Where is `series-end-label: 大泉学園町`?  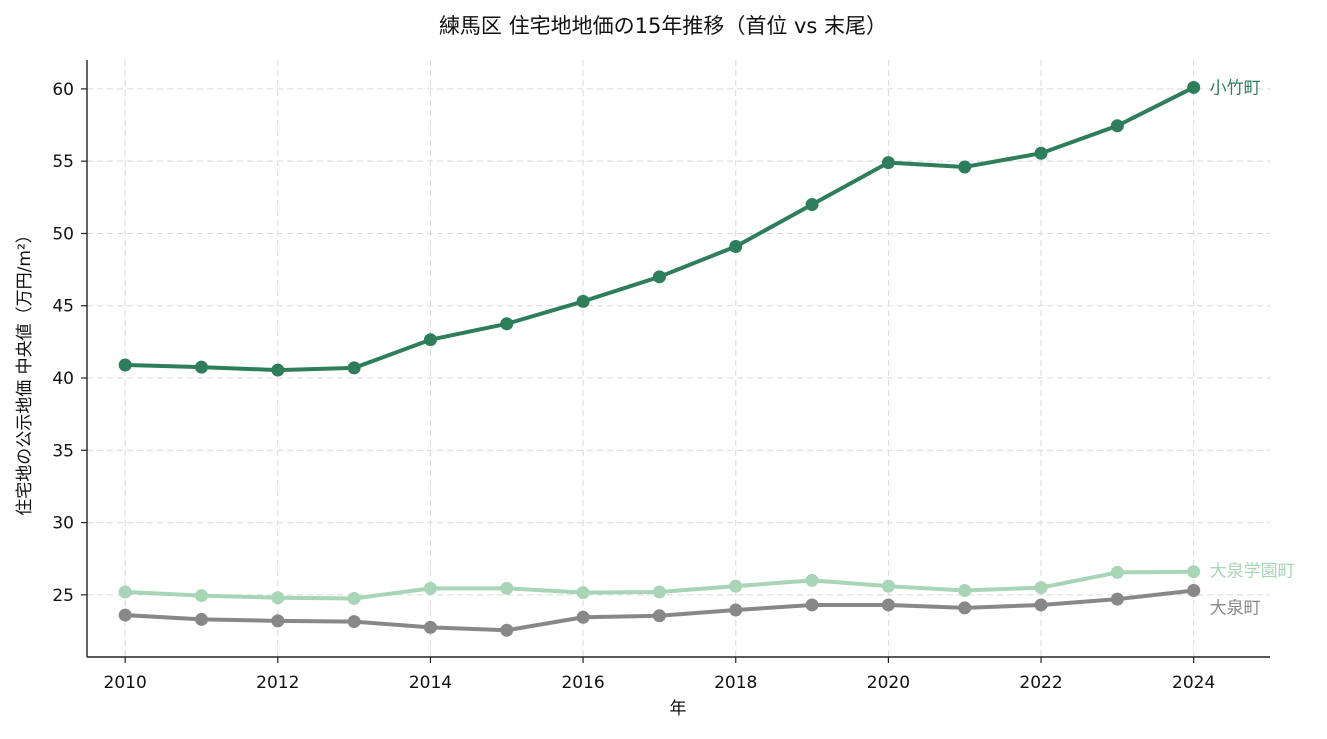
series-end-label: 大泉学園町 is located at coordinates (1252, 572).